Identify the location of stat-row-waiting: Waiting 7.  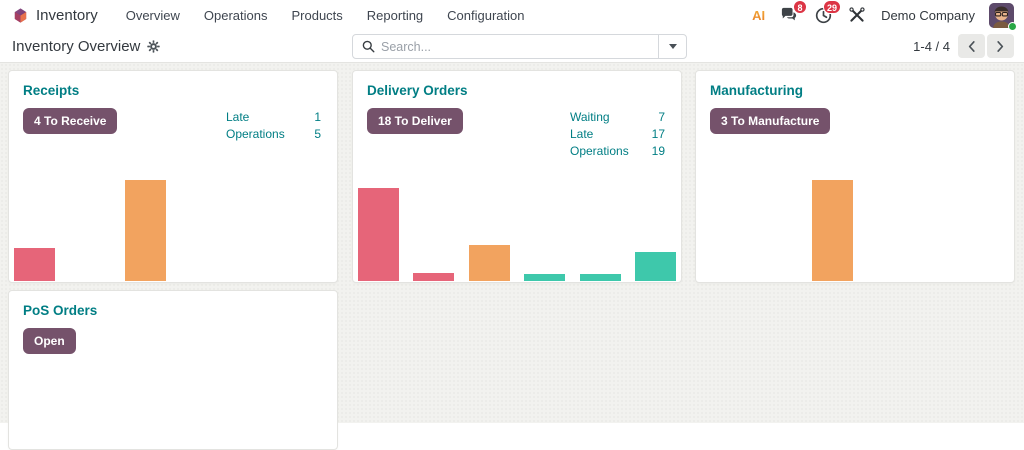
(617, 117).